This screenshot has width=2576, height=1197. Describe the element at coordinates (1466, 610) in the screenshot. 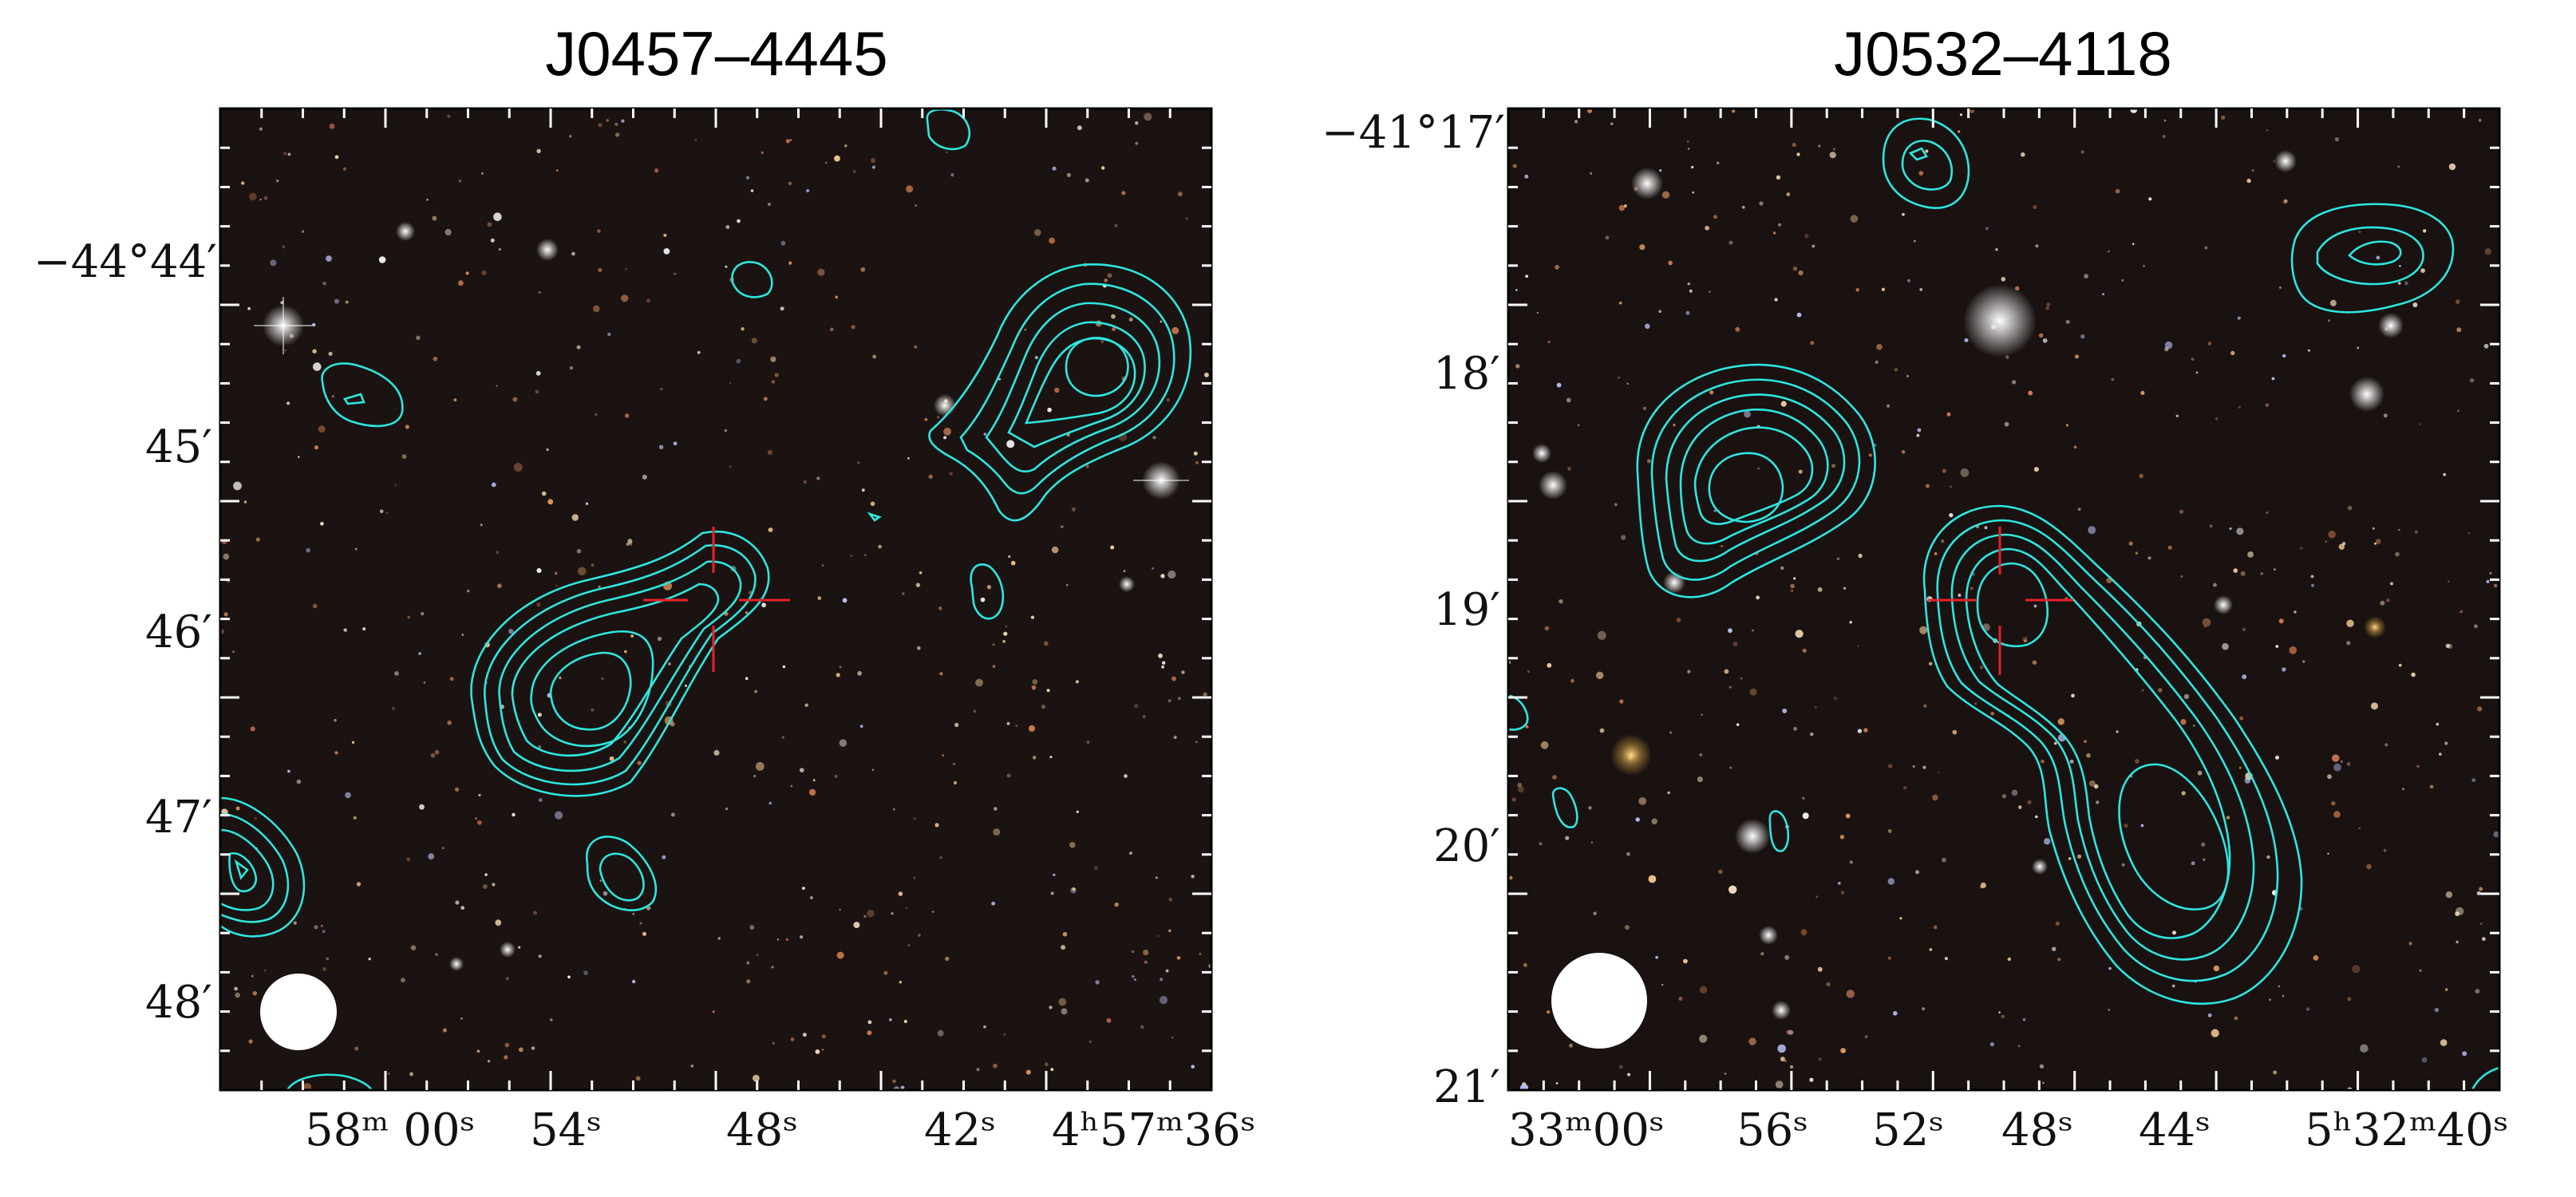

I see `dec-tick-label: 19′` at that location.